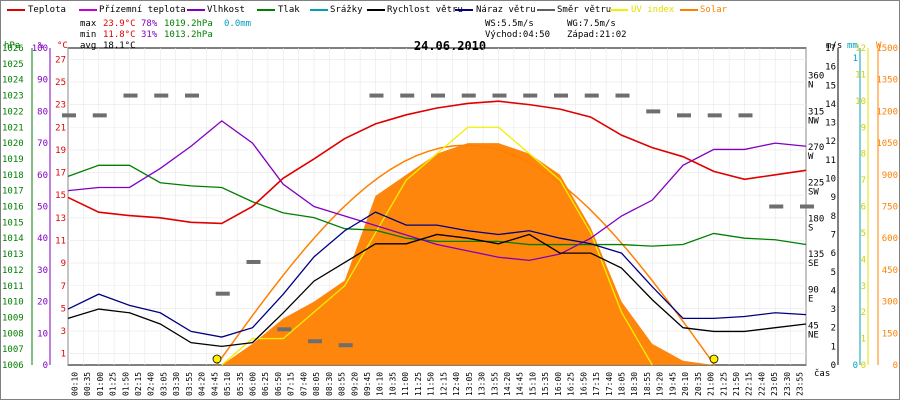 This screenshot has width=900, height=400. I want to click on pressure-tick-label: 1013, so click(13, 255).